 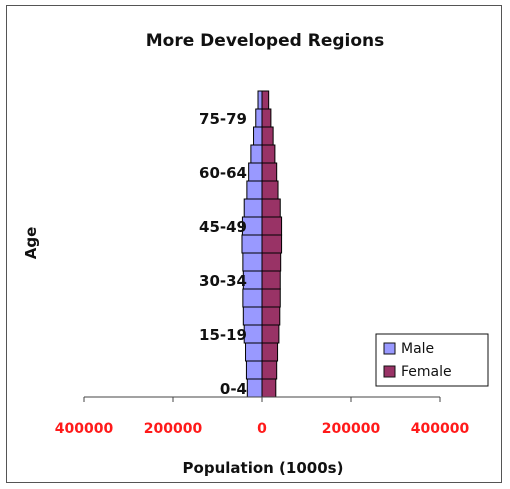 What do you see at coordinates (223, 173) in the screenshot?
I see `y-tick-label: 60-64` at bounding box center [223, 173].